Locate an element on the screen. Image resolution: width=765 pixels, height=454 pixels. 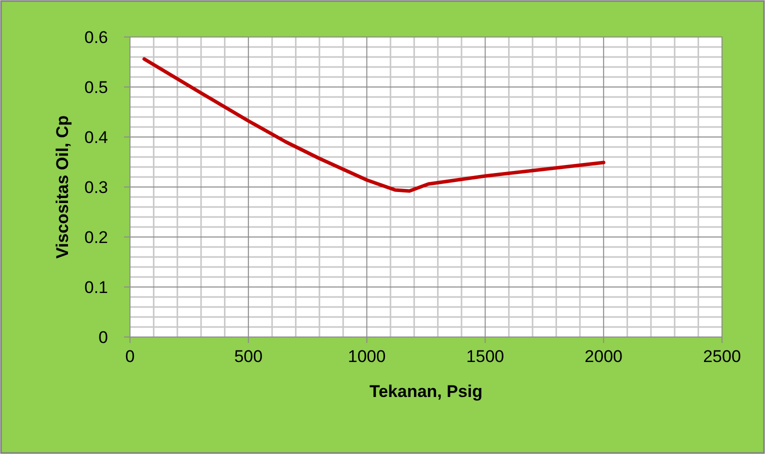
y-axis-title: Viscositas Oil, Cp is located at coordinates (62, 187).